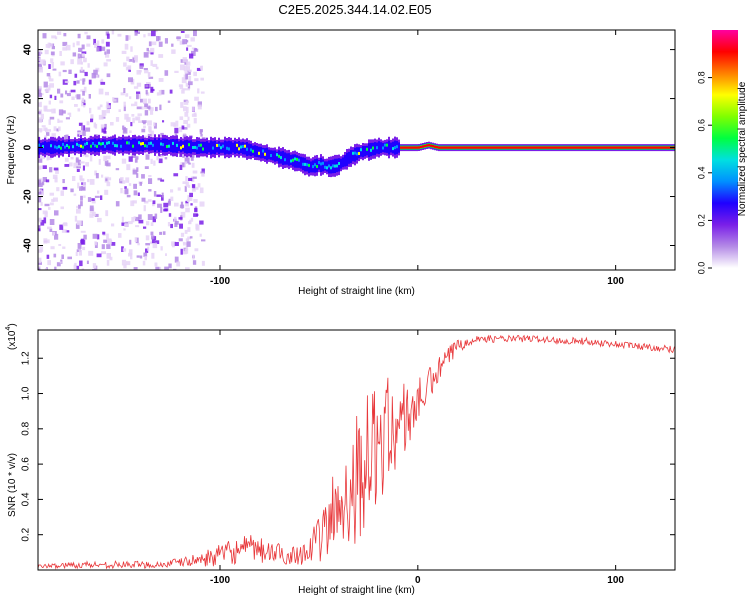  I want to click on y-tick-label: 0.6, so click(26, 464).